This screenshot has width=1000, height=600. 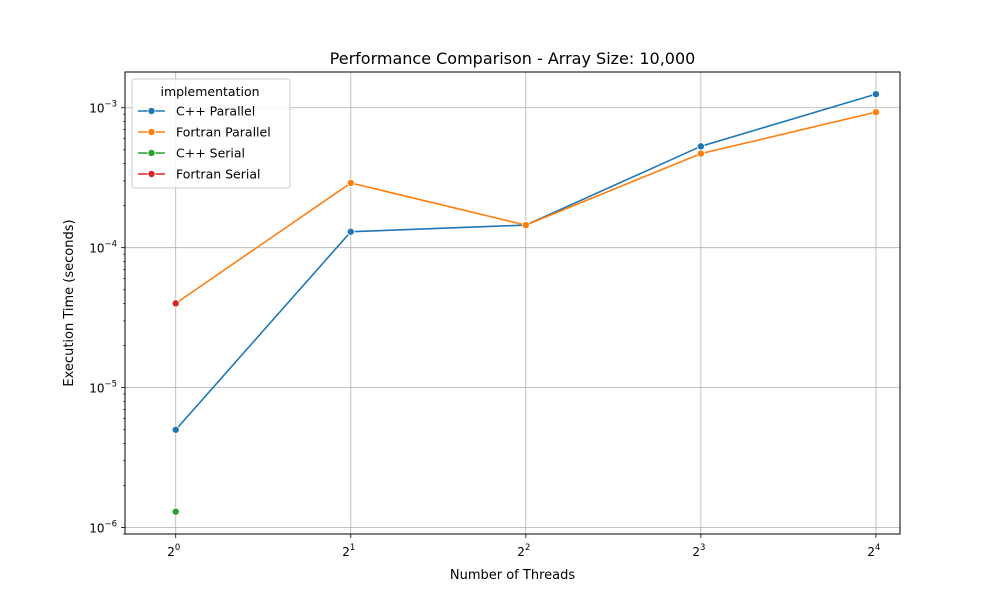 I want to click on x-tick-exponent: 4, so click(x=877, y=548).